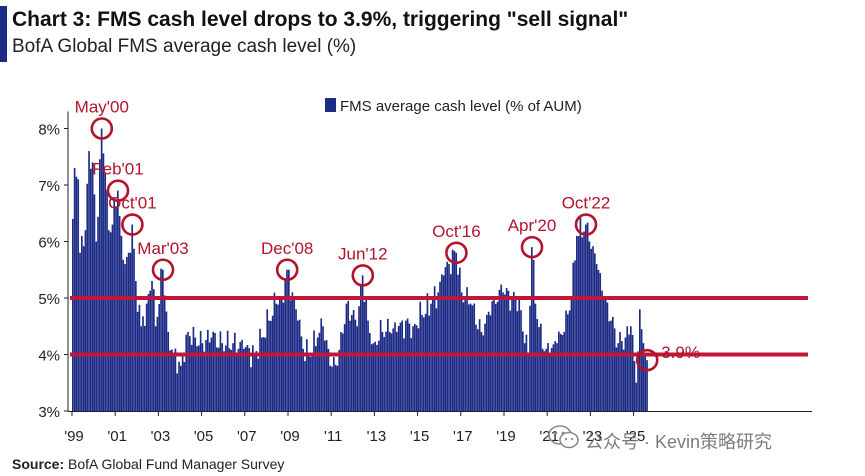  I want to click on y-tick-label: 5%, so click(49, 299).